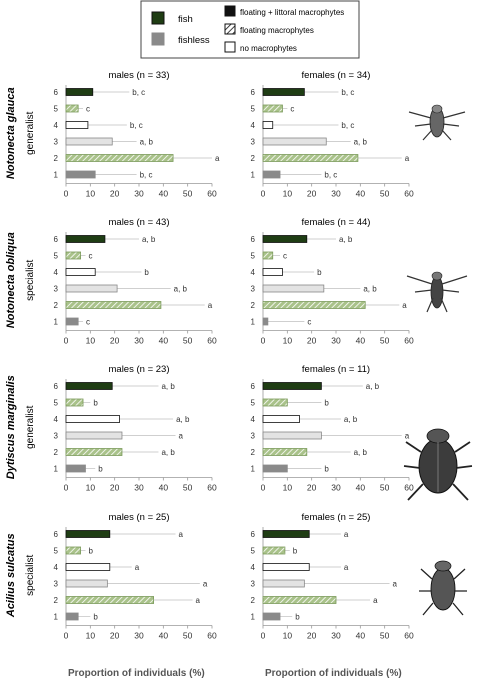 This screenshot has height=690, width=484. Describe the element at coordinates (56, 436) in the screenshot. I see `category-label: 3` at that location.